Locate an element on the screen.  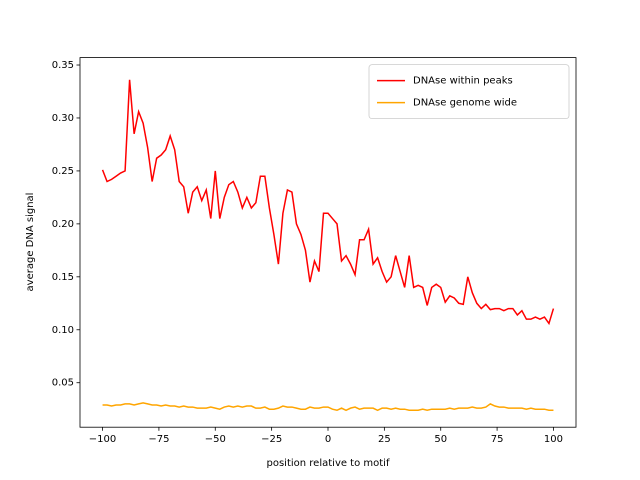
y-tick-label: 0.35 is located at coordinates (63, 65).